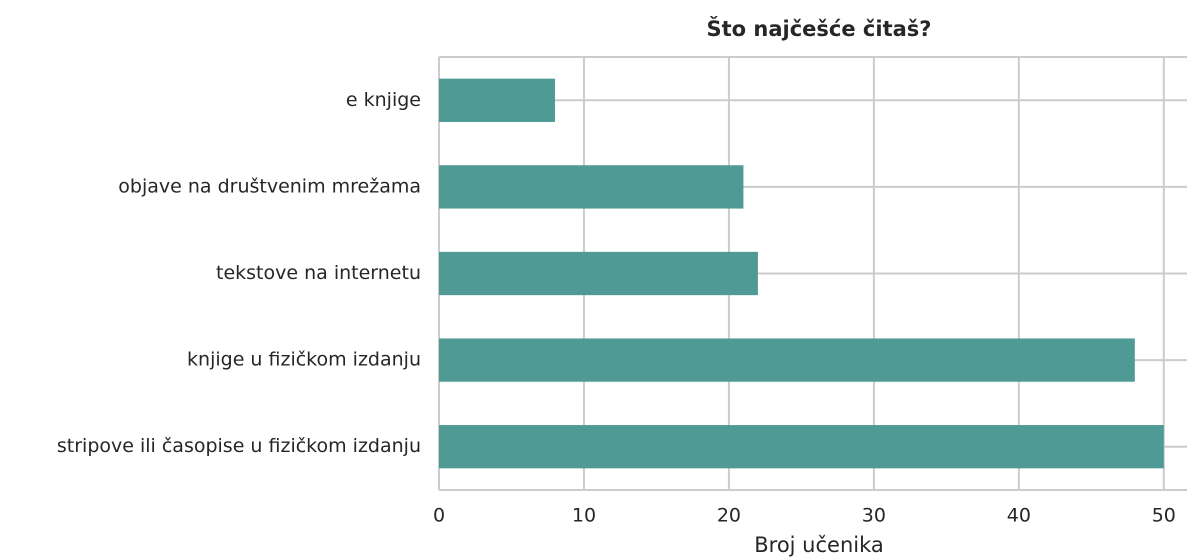 The height and width of the screenshot is (558, 1187). What do you see at coordinates (1019, 516) in the screenshot?
I see `x-tick-label: 40` at bounding box center [1019, 516].